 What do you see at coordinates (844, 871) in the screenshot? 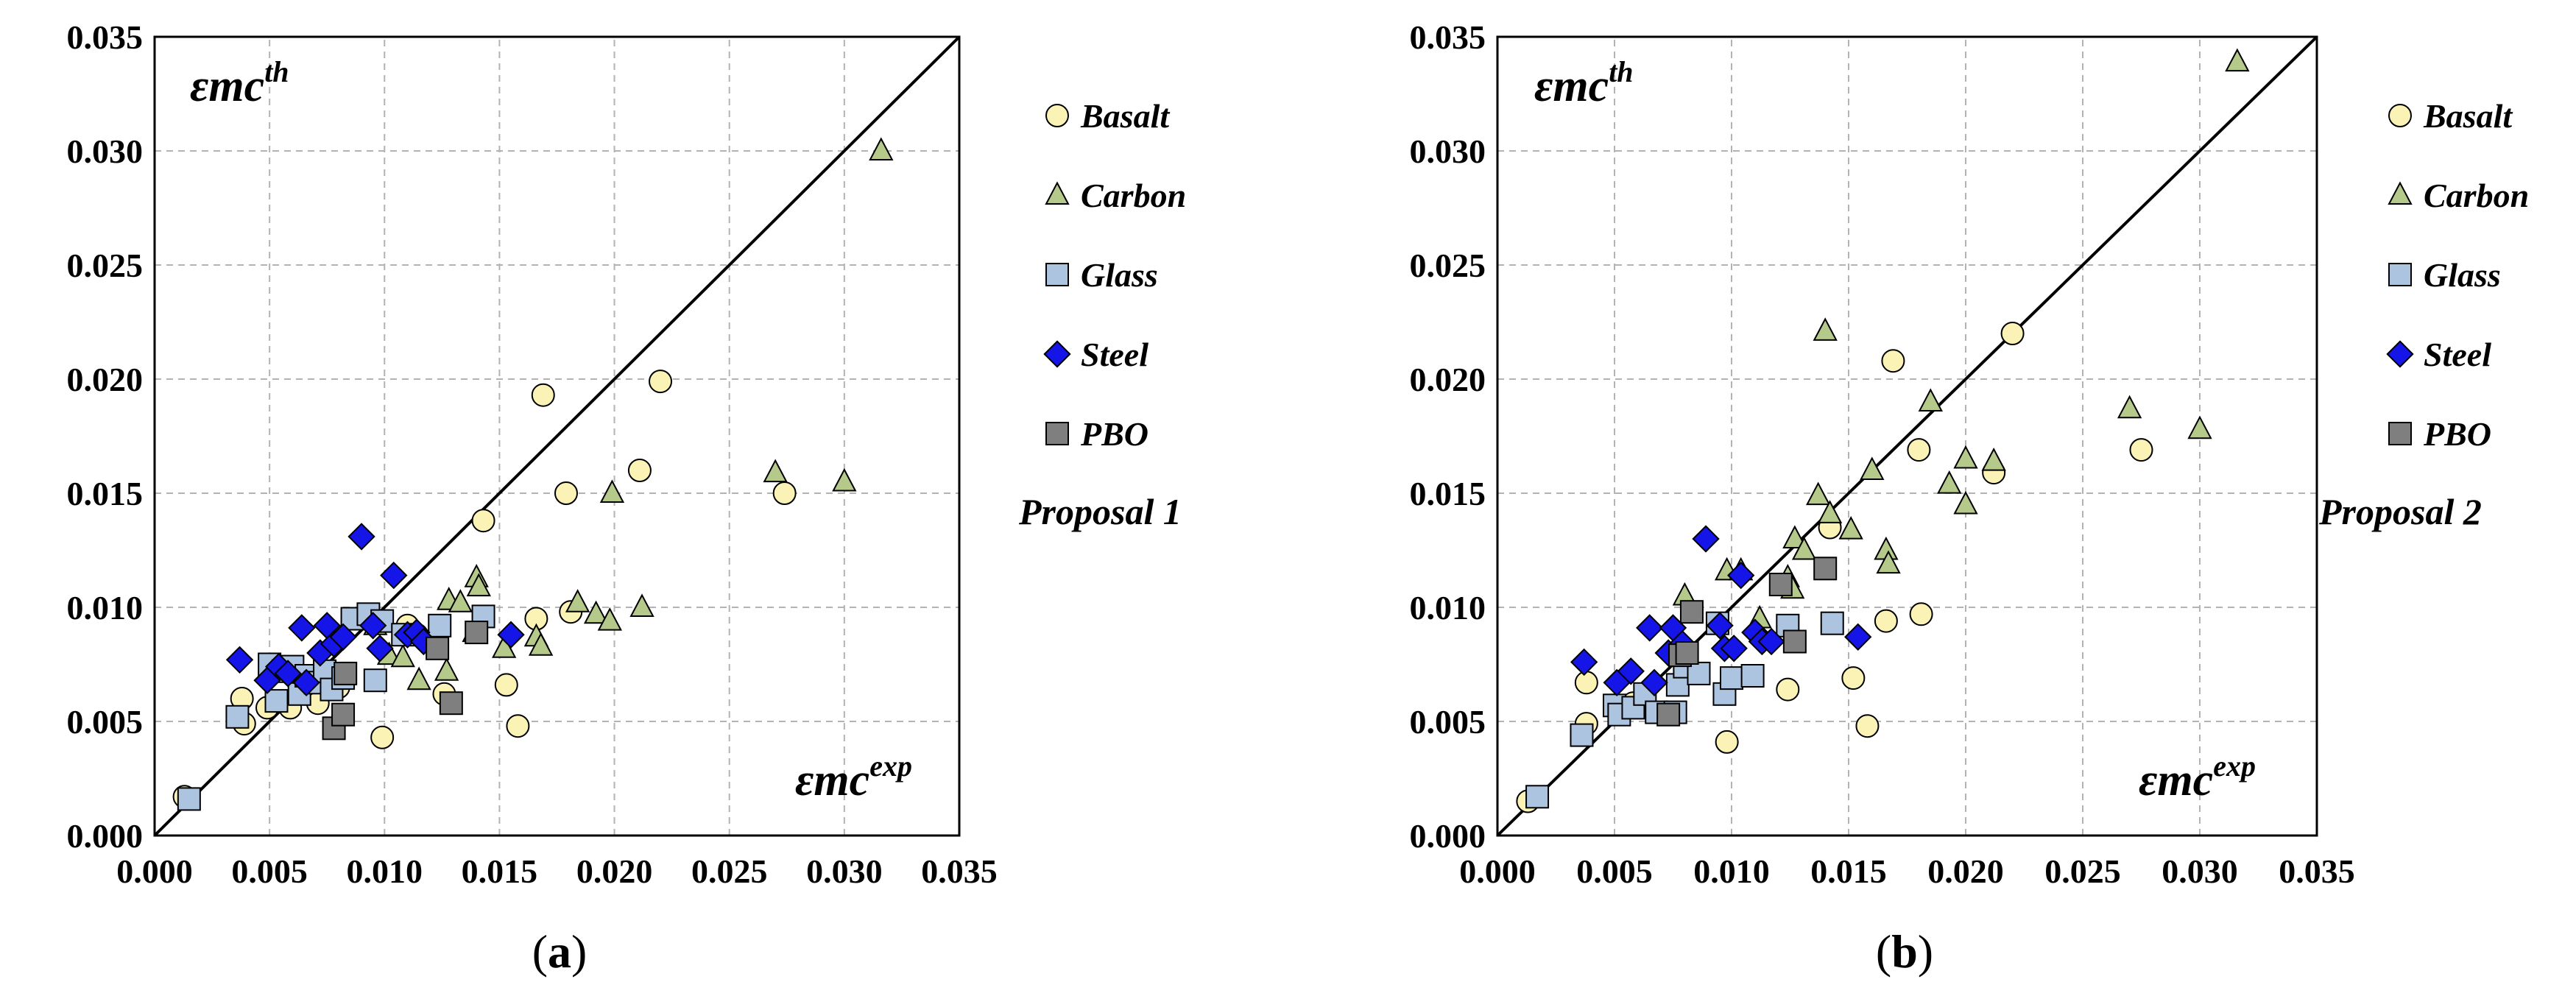
I see `x-tick-label: 0.030` at bounding box center [844, 871].